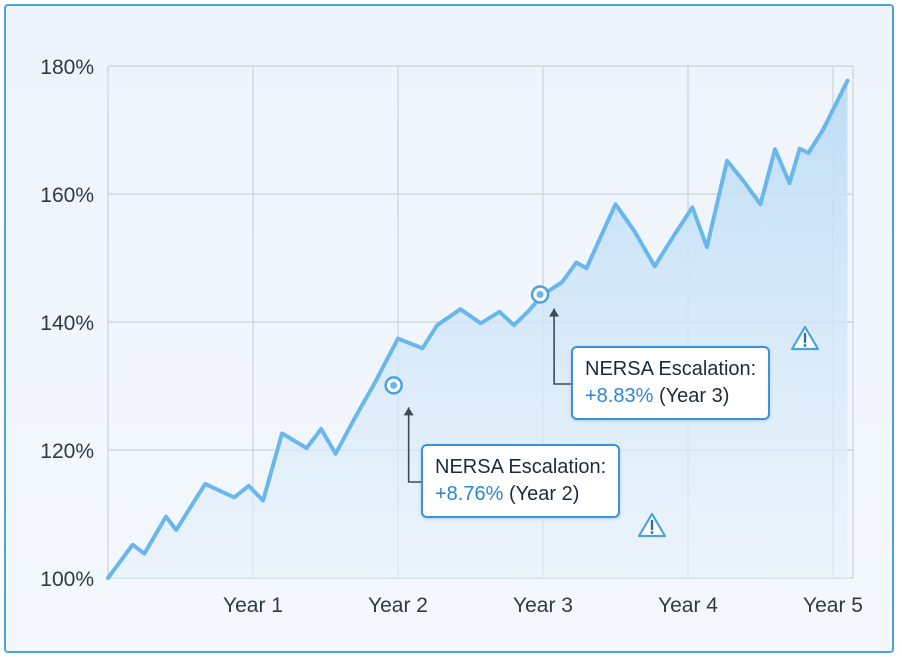 Image resolution: width=902 pixels, height=661 pixels. I want to click on annotation-value: +8.83%, so click(619, 396).